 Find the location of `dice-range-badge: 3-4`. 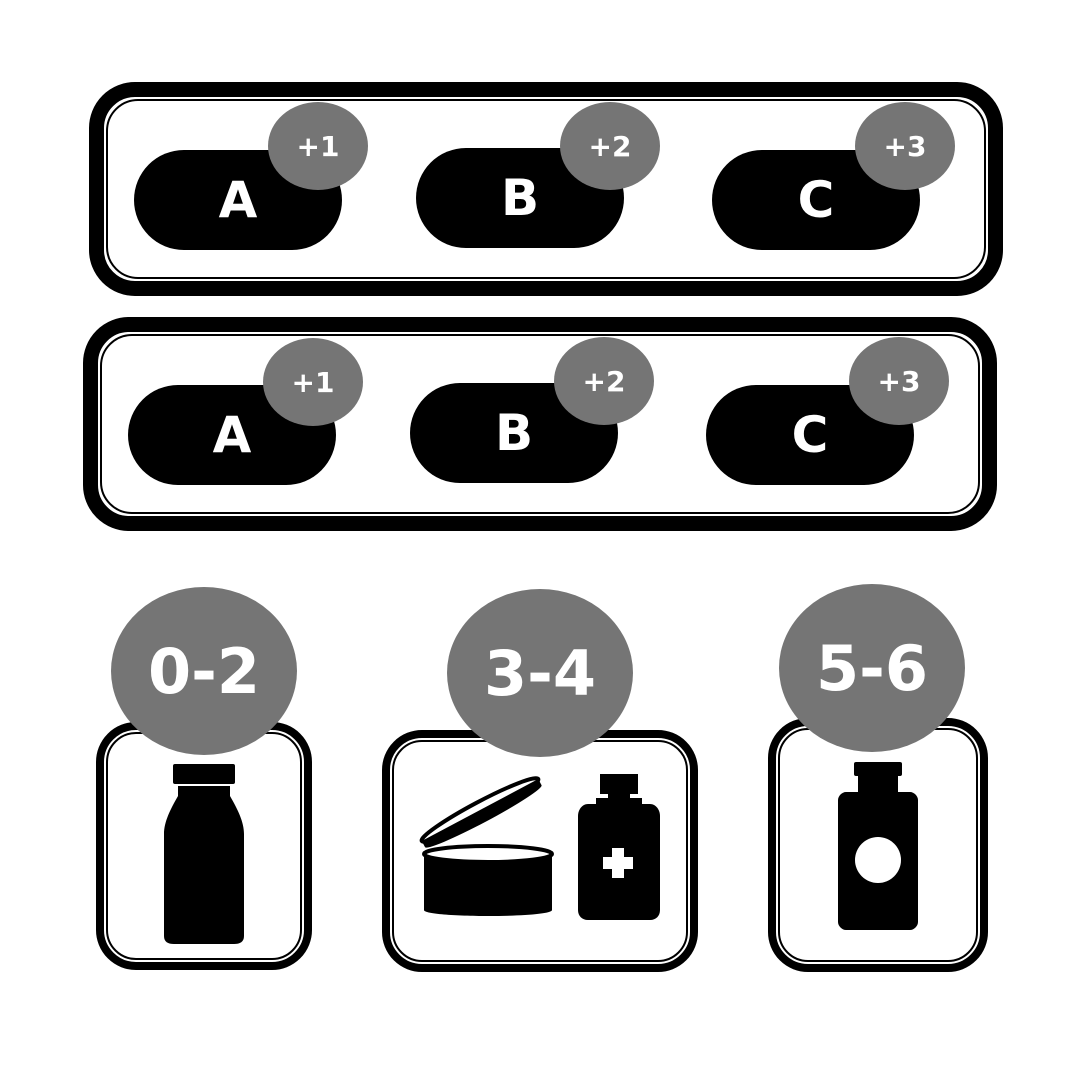

dice-range-badge: 3-4 is located at coordinates (540, 673).